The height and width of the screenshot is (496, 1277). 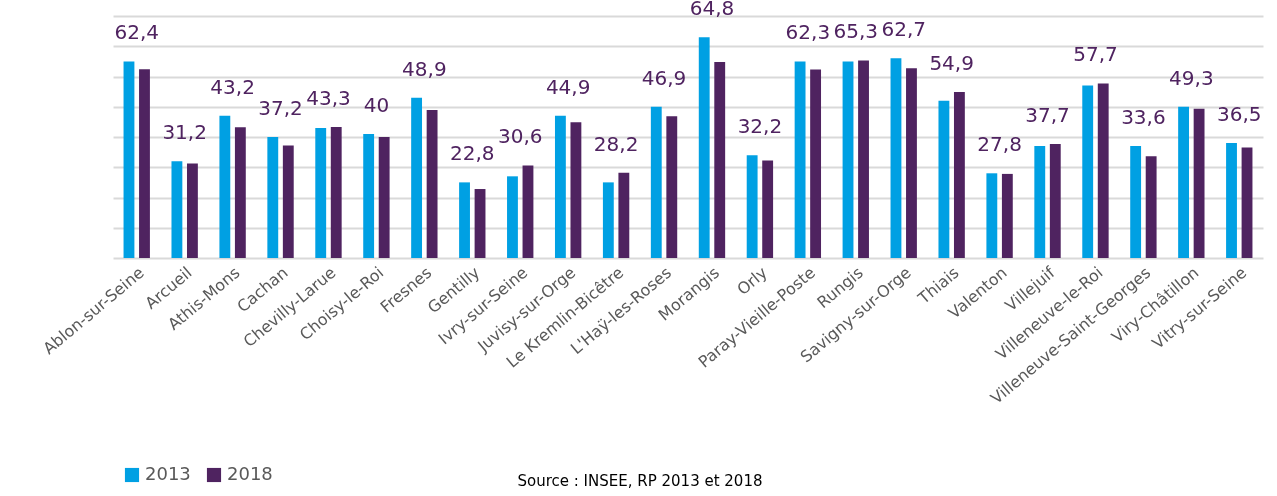 I want to click on data-label: 57,7, so click(x=1095, y=54).